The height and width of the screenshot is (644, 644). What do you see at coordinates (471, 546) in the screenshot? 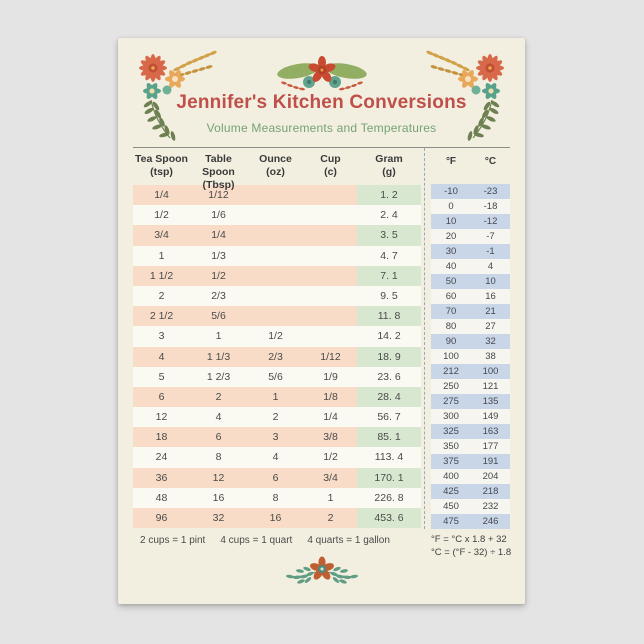
I see `temperature-formulas: °F = °C x 1.8 + 32 °C = (°F - 32) ÷ 1.8` at bounding box center [471, 546].